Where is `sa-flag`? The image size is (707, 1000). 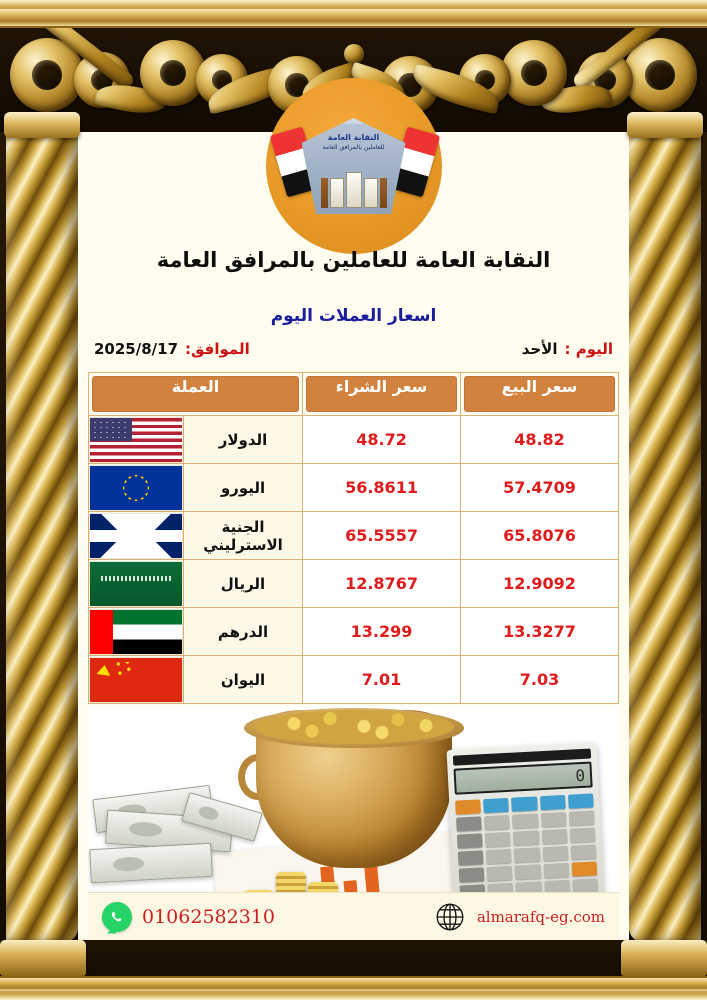
sa-flag is located at coordinates (135, 583).